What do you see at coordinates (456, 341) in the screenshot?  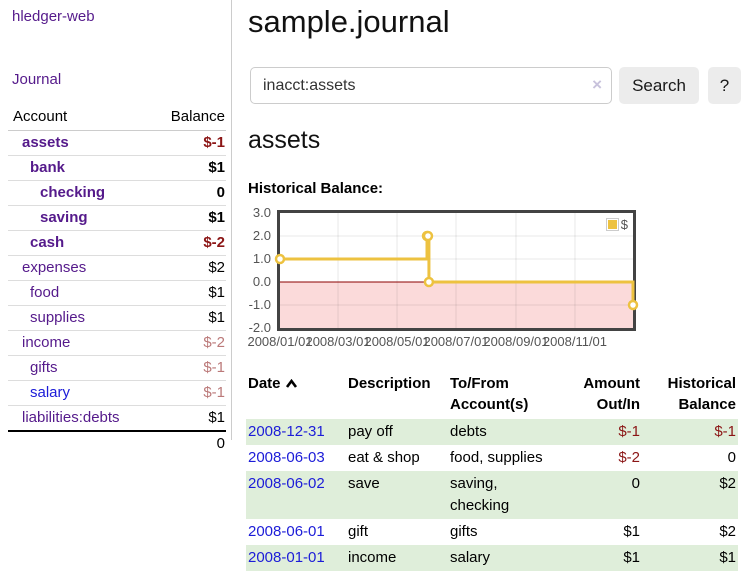 I see `x-axis-label: 2008/07/01` at bounding box center [456, 341].